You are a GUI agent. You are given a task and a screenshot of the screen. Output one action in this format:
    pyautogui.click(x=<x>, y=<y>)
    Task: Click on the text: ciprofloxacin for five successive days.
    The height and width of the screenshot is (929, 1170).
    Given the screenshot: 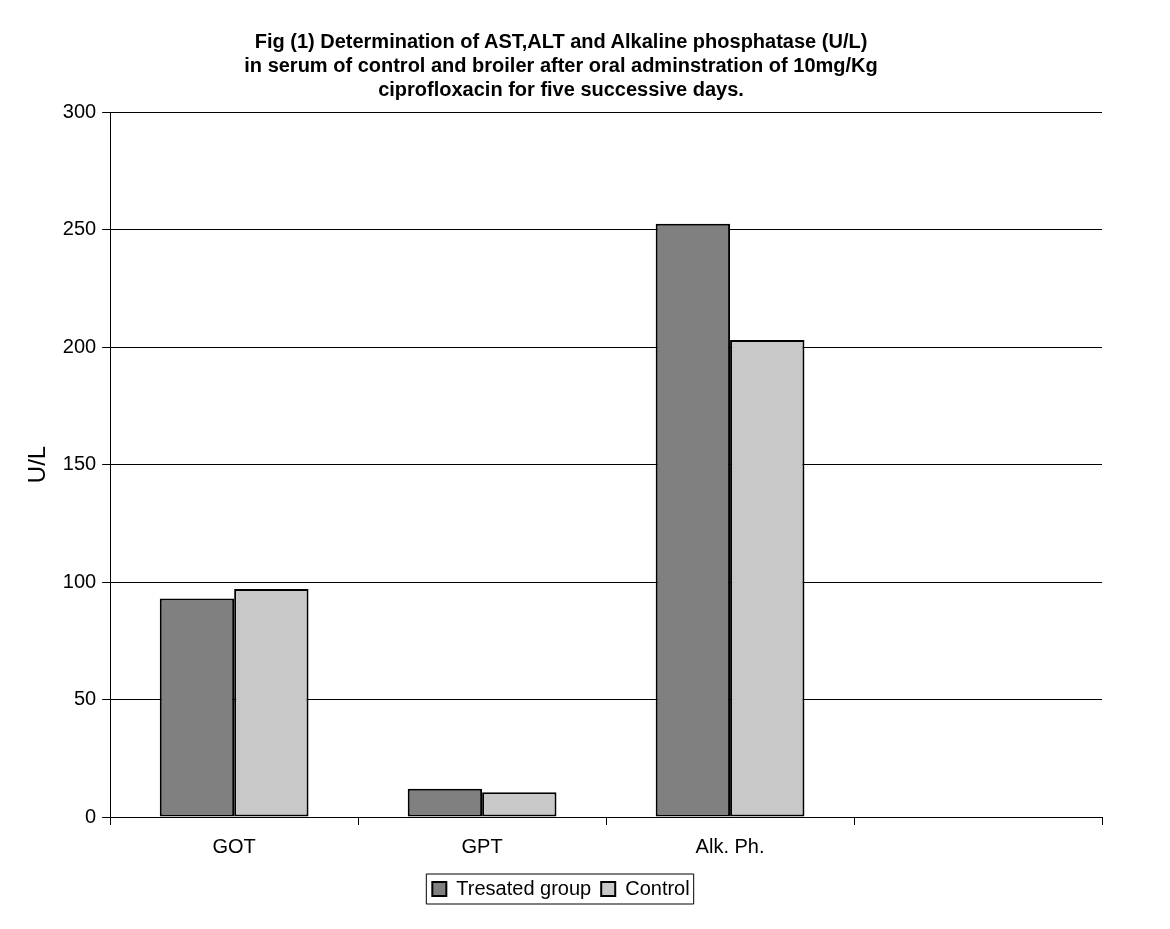 What is the action you would take?
    pyautogui.click(x=561, y=88)
    